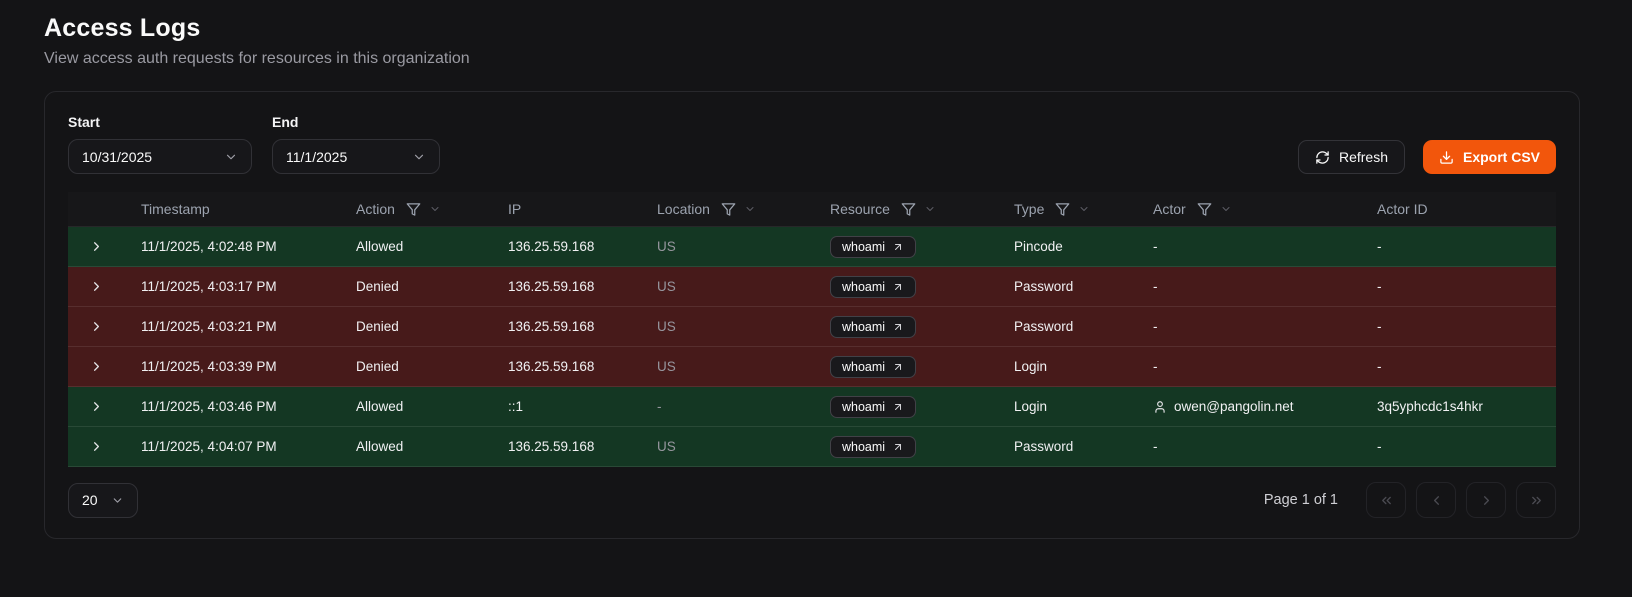 The width and height of the screenshot is (1632, 597). I want to click on column-header-label: Action, so click(375, 209).